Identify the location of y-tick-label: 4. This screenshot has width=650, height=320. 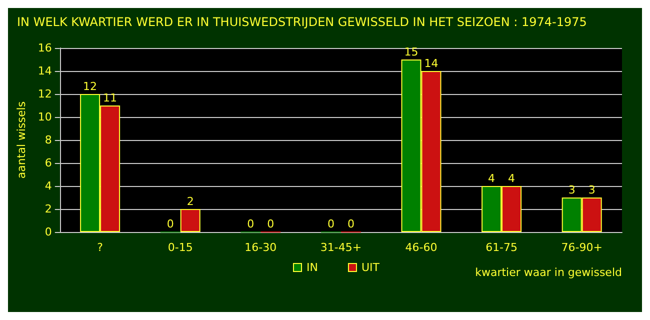
(48, 186).